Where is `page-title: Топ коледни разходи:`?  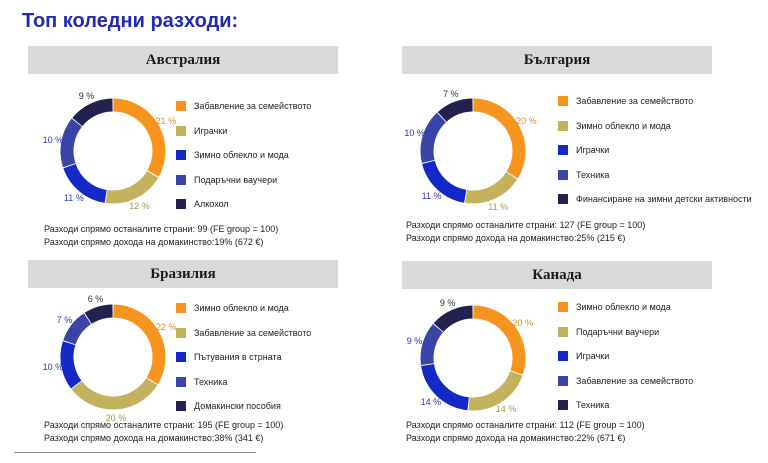 page-title: Топ коледни разходи: is located at coordinates (130, 21).